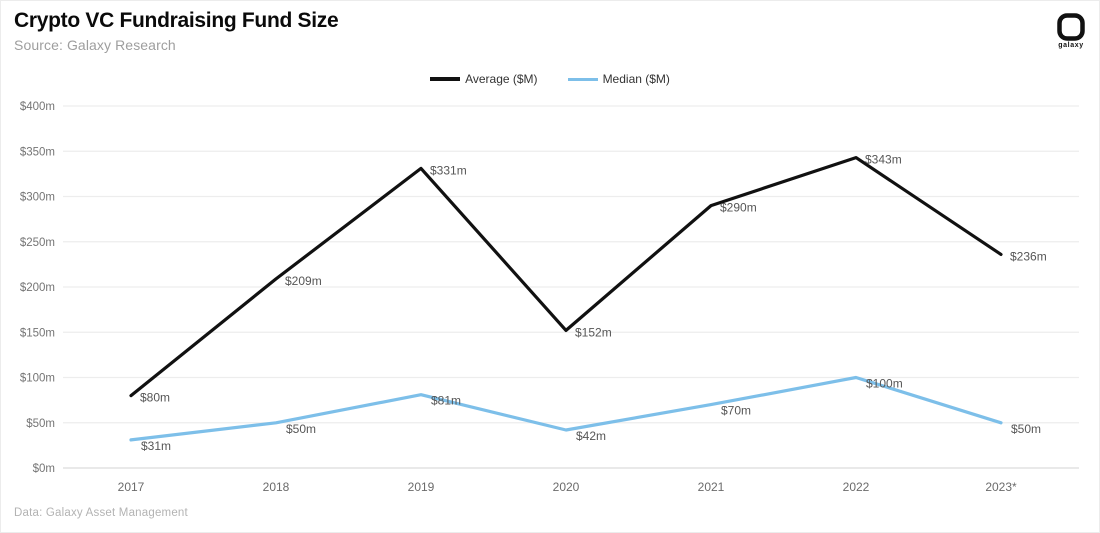  What do you see at coordinates (856, 487) in the screenshot?
I see `x-tick-label: 2022` at bounding box center [856, 487].